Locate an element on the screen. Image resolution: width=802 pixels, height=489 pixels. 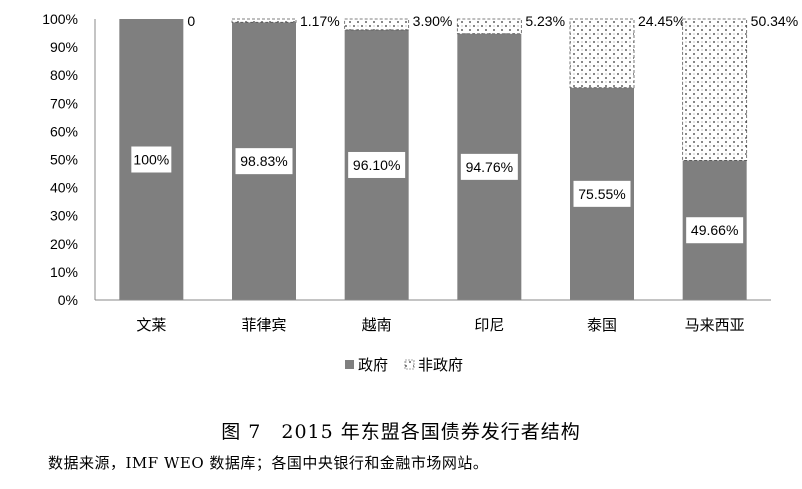
data-label-government: 75.55% is located at coordinates (601, 194).